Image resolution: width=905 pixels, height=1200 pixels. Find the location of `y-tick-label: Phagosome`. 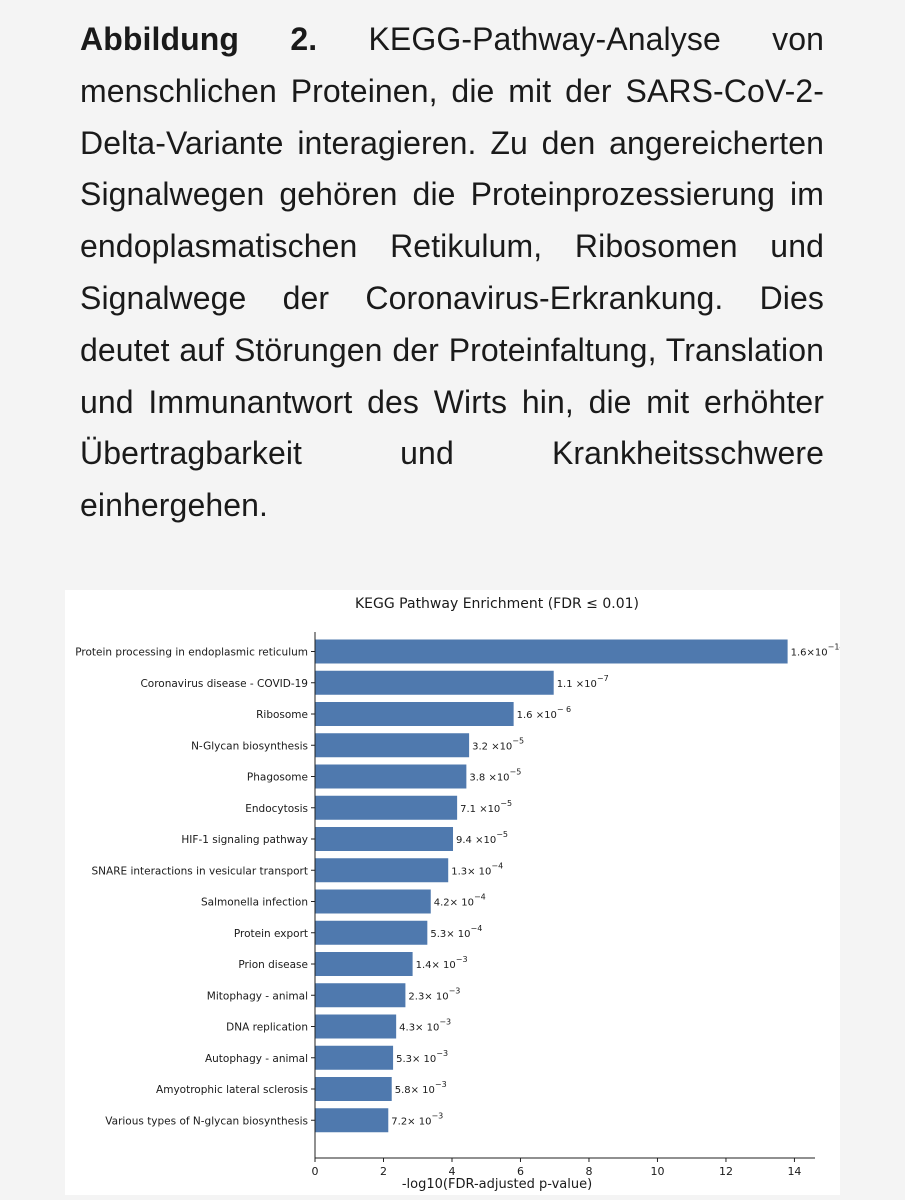

y-tick-label: Phagosome is located at coordinates (277, 778).